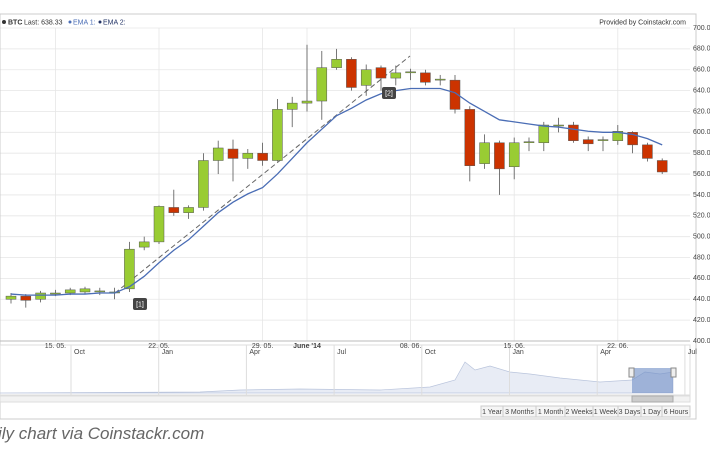 Image resolution: width=710 pixels, height=458 pixels. I want to click on y-tick-label: 420.00, so click(701, 320).